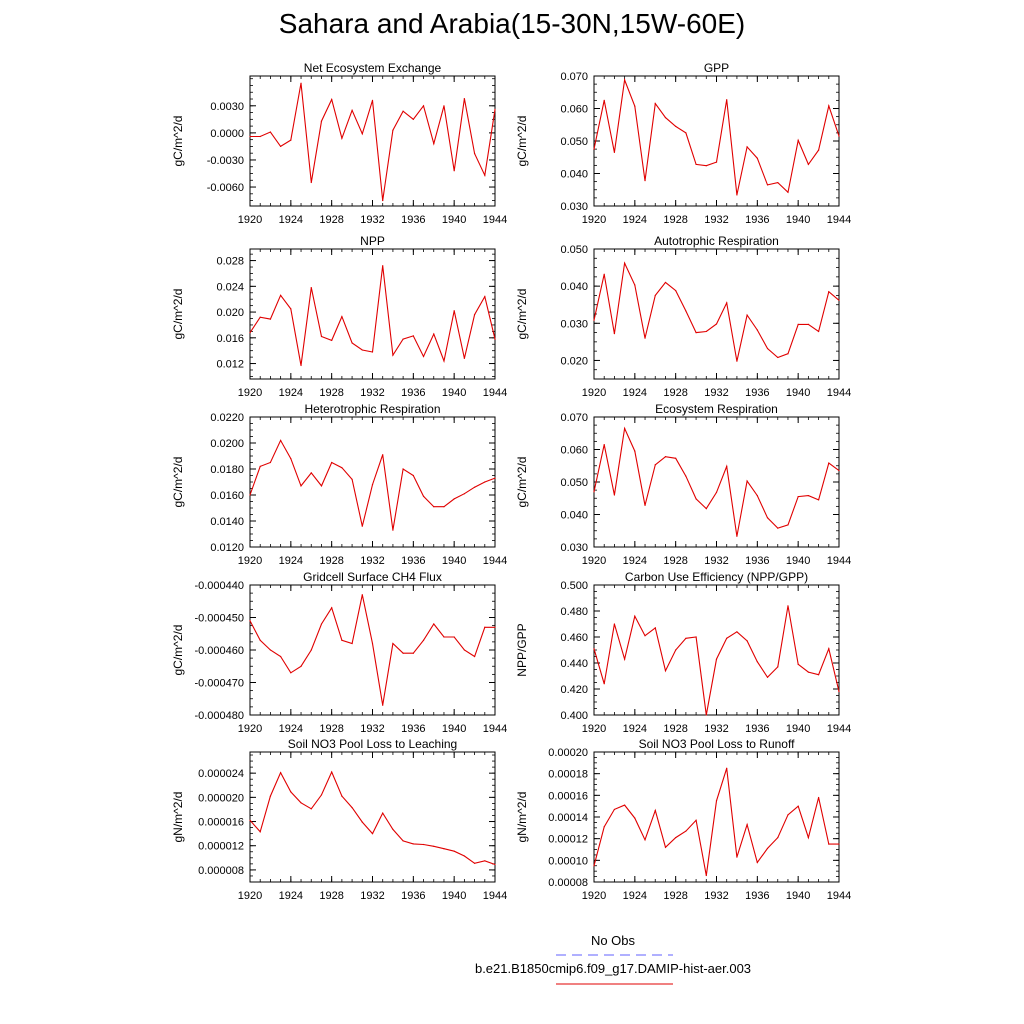 This screenshot has width=1024, height=1024. Describe the element at coordinates (221, 847) in the screenshot. I see `y-tick-label: 0.000012` at that location.